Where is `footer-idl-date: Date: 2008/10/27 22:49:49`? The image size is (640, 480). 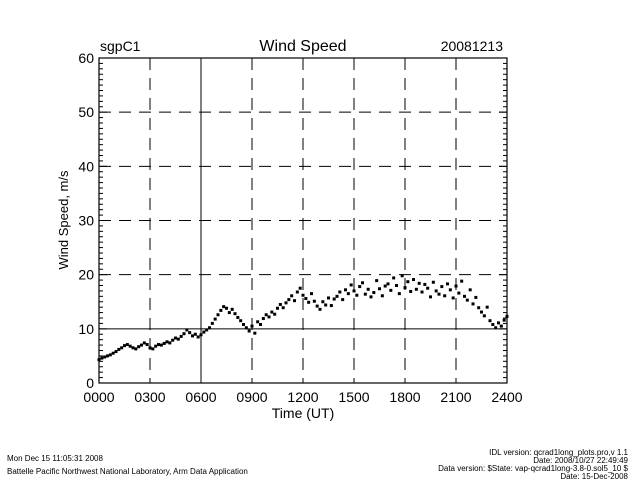
footer-idl-date: Date: 2008/10/27 22:49:49 is located at coordinates (580, 460).